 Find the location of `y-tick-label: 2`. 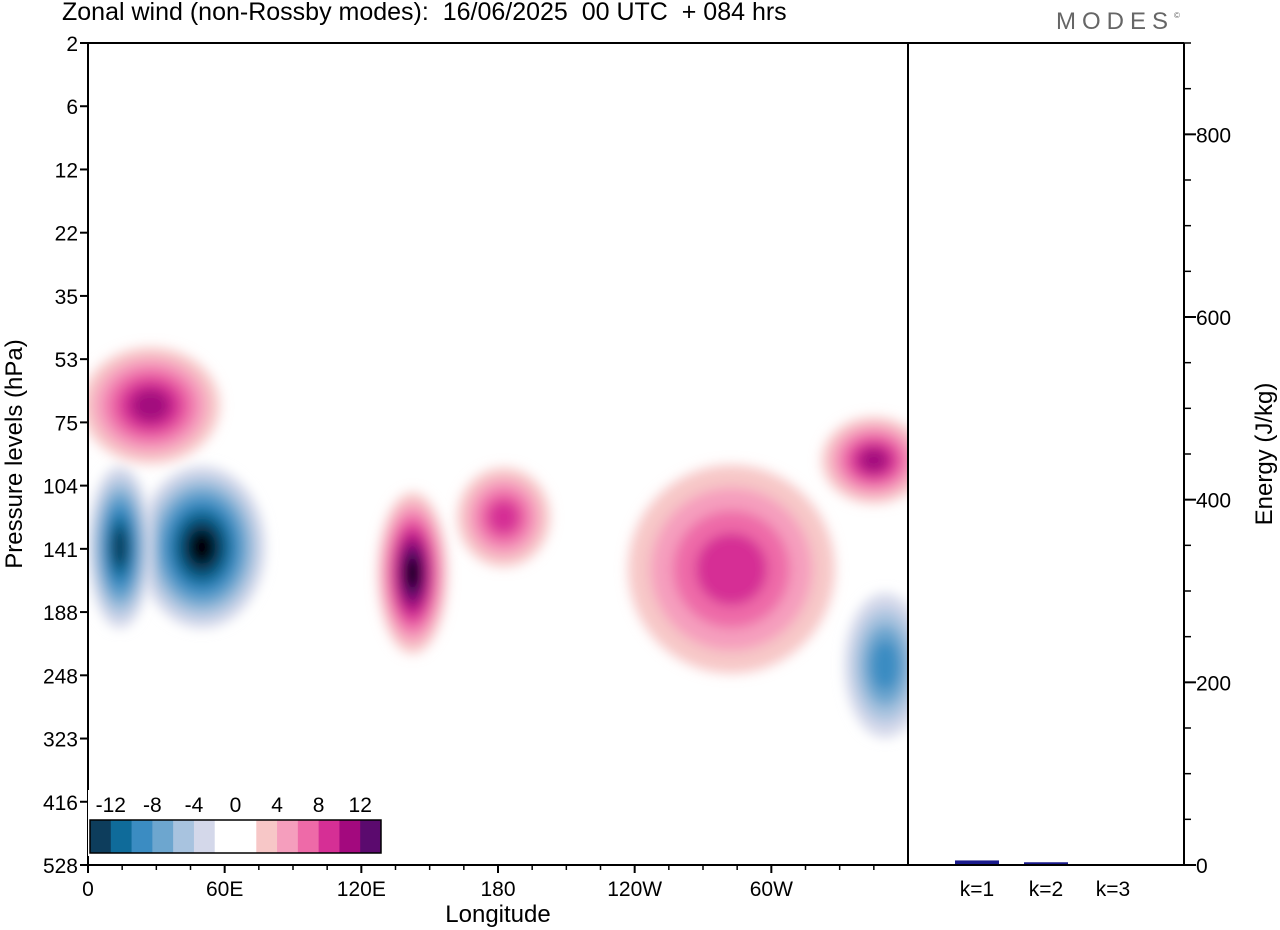

y-tick-label: 2 is located at coordinates (72, 44).